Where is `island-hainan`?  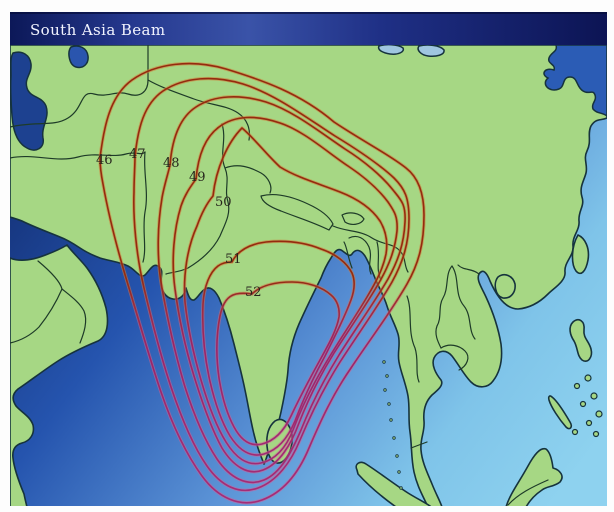 island-hainan is located at coordinates (505, 286).